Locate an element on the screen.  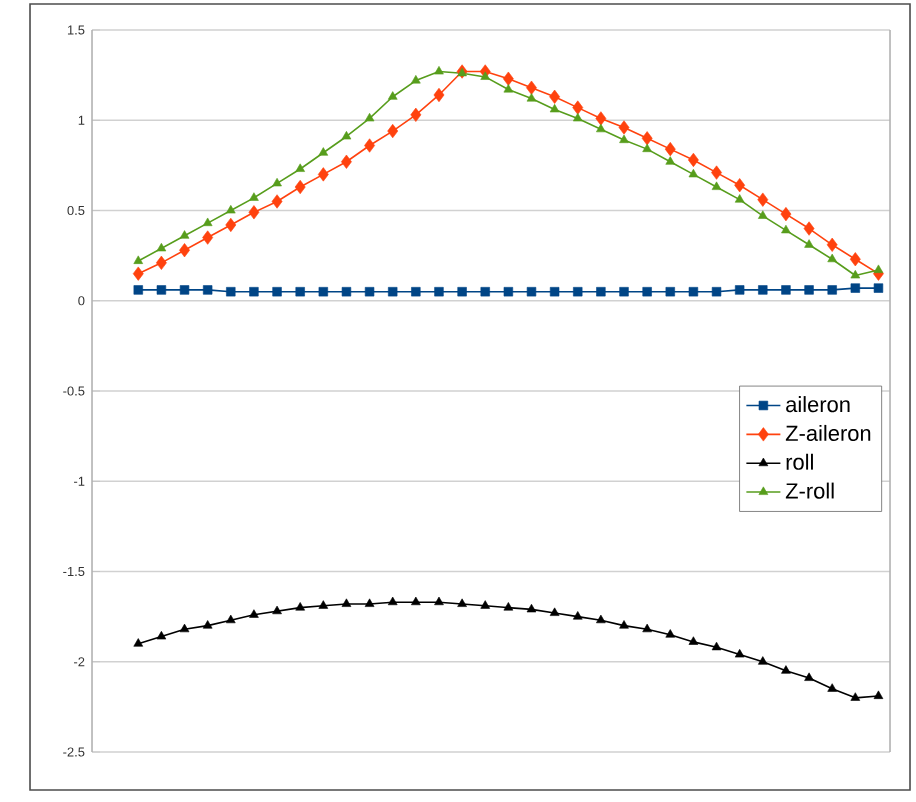
legend-label: roll is located at coordinates (799, 461).